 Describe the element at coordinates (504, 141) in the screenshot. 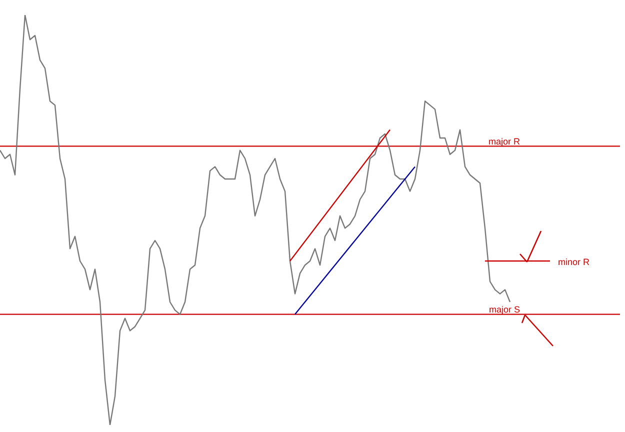

I see `ref-line-label: major R` at that location.